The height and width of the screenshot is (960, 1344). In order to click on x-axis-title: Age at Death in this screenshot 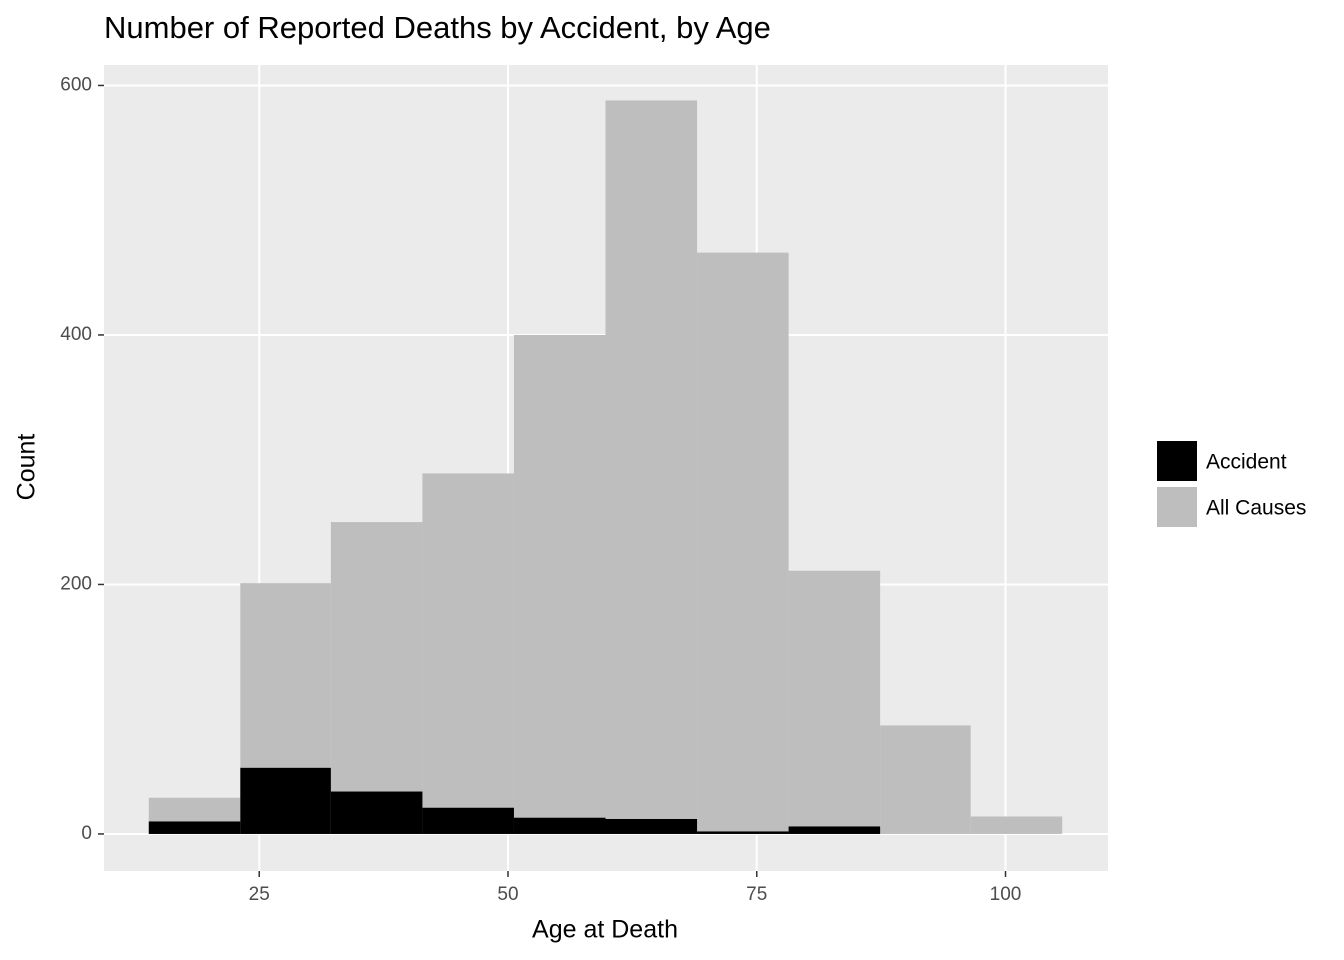, I will do `click(605, 930)`.